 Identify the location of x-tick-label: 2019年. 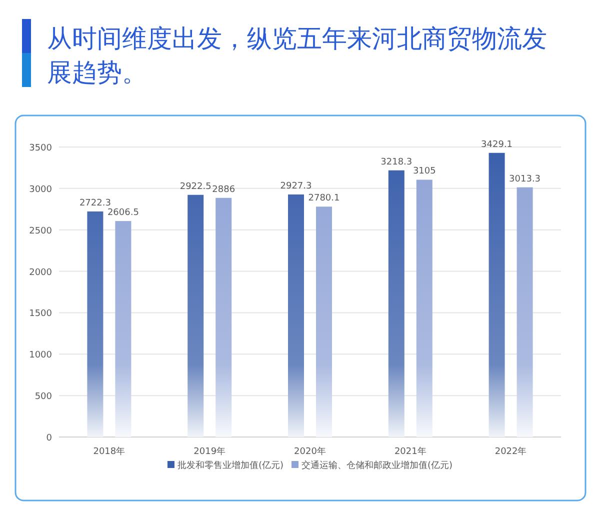
(210, 451).